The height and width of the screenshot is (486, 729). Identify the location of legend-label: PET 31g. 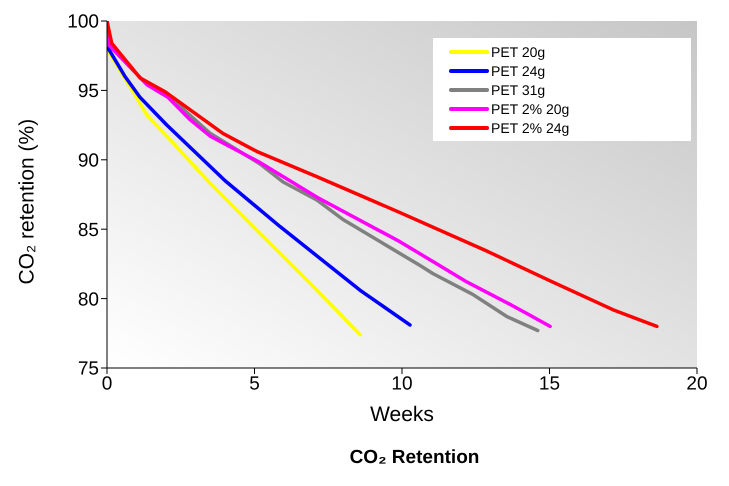
(518, 90).